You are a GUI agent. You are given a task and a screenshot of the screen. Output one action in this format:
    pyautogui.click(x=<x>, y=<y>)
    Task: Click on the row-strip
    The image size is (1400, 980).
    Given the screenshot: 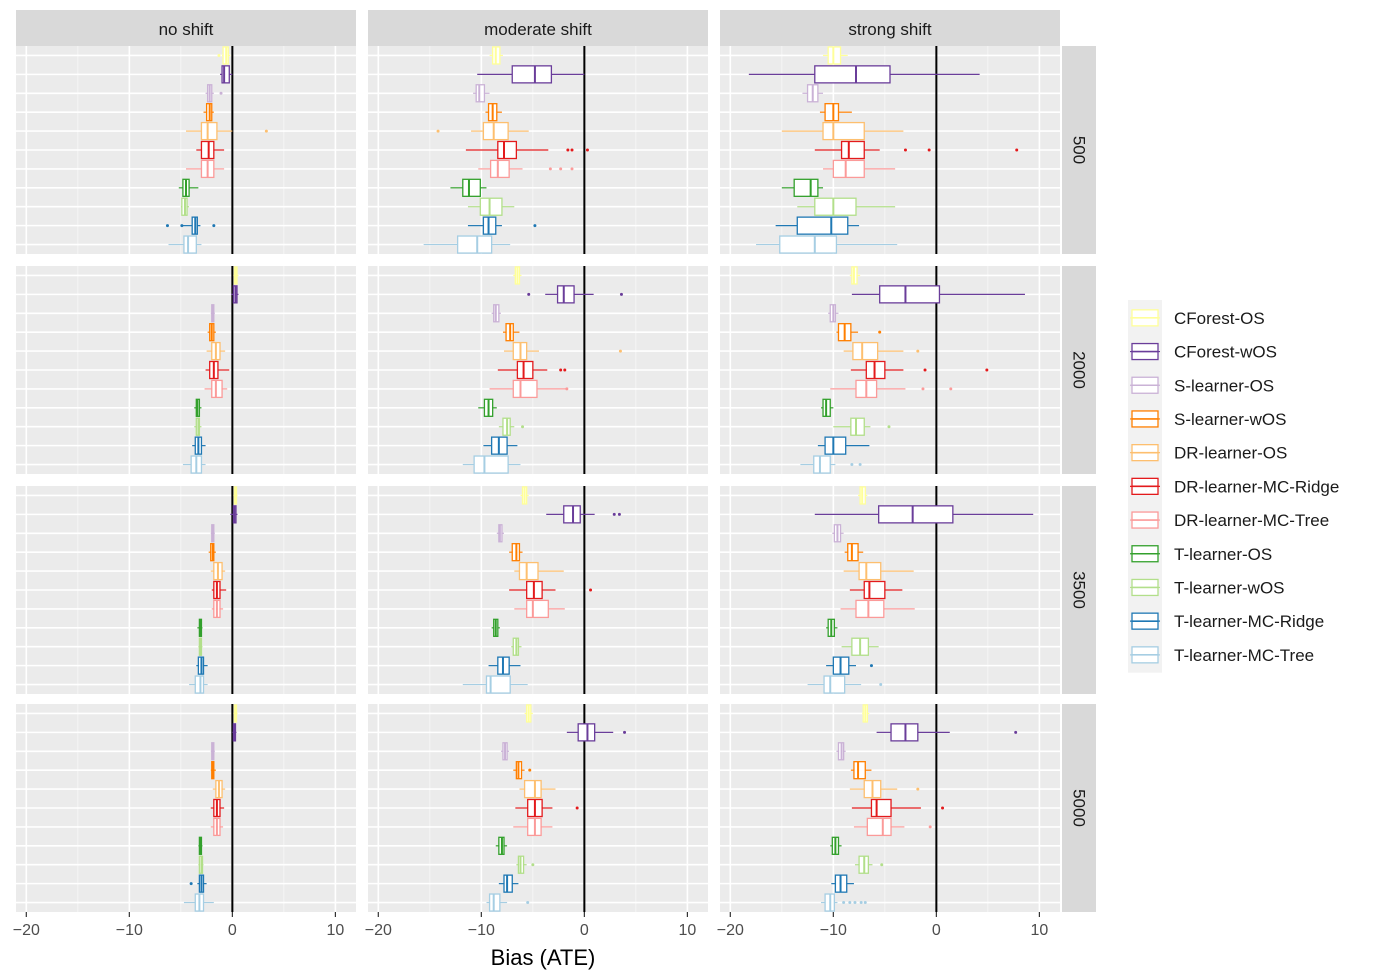 What is the action you would take?
    pyautogui.click(x=1079, y=370)
    